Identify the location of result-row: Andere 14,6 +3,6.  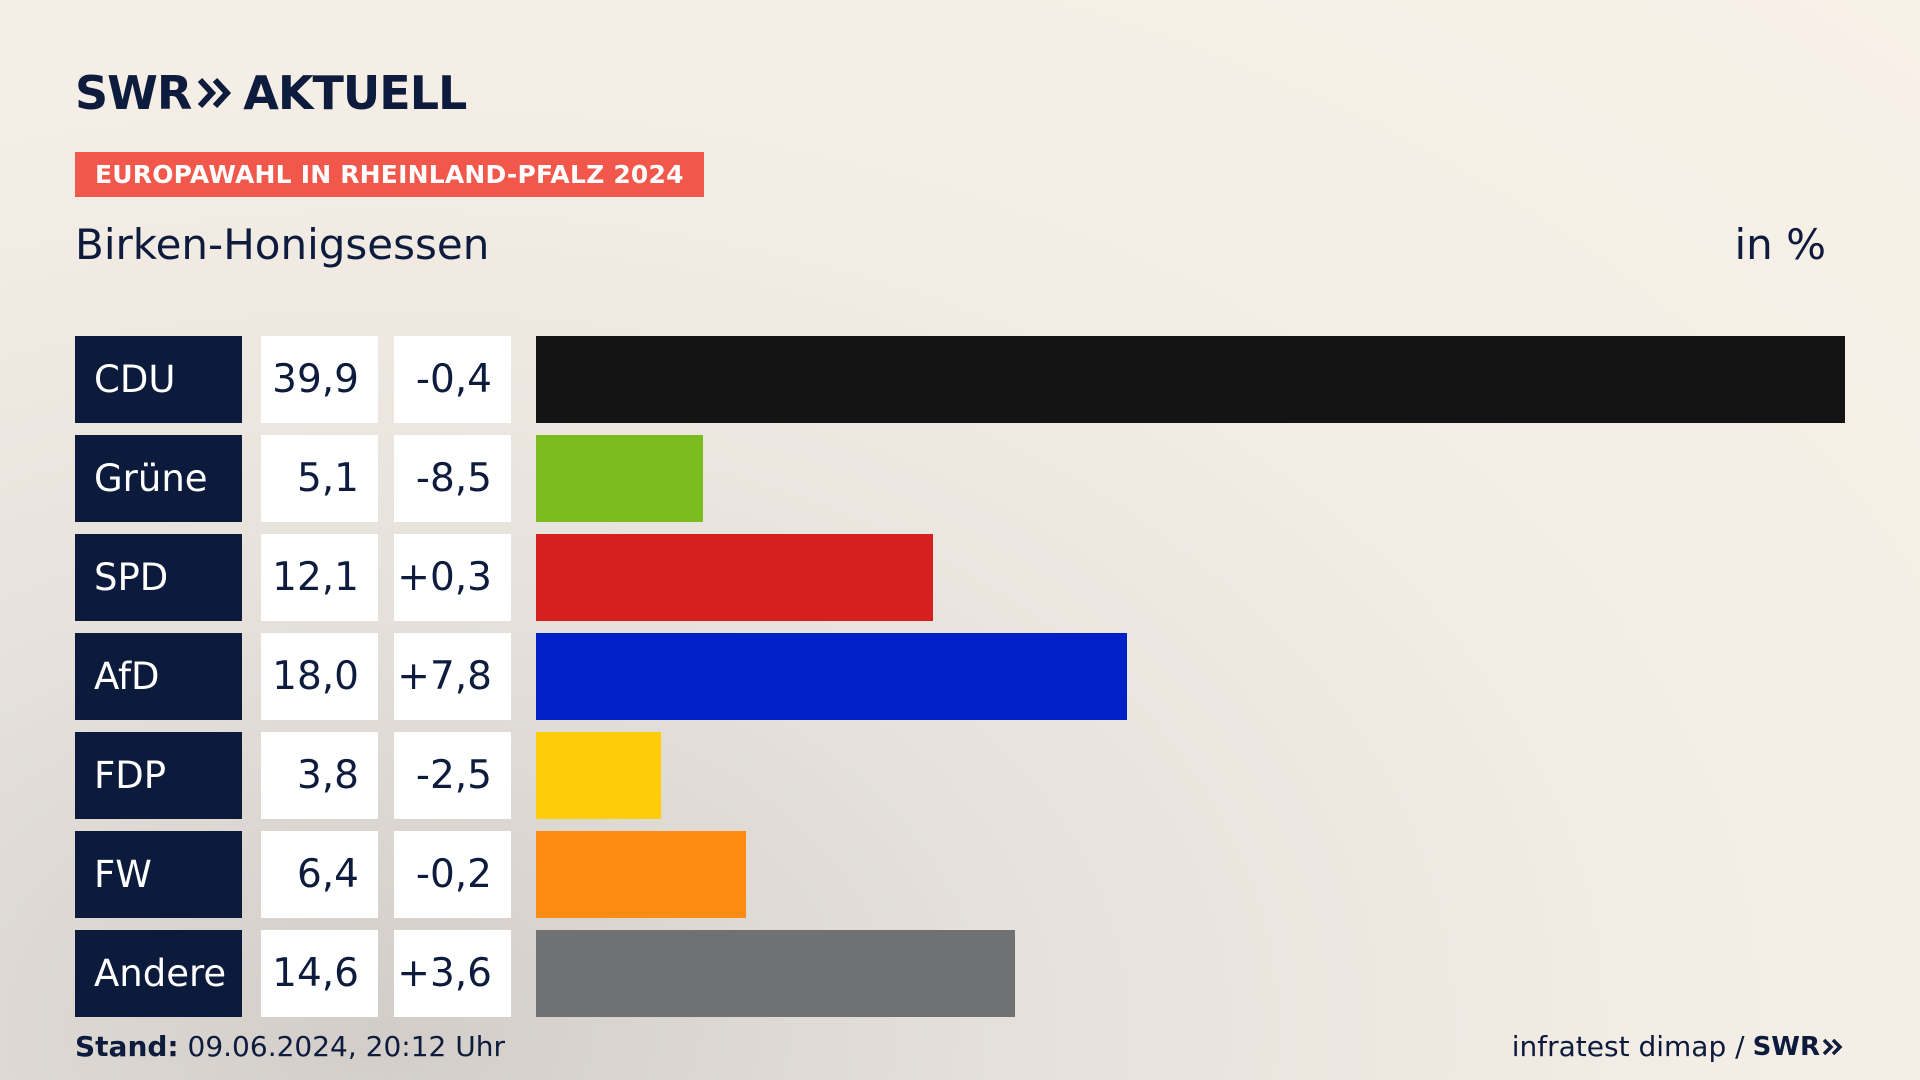
(960, 973).